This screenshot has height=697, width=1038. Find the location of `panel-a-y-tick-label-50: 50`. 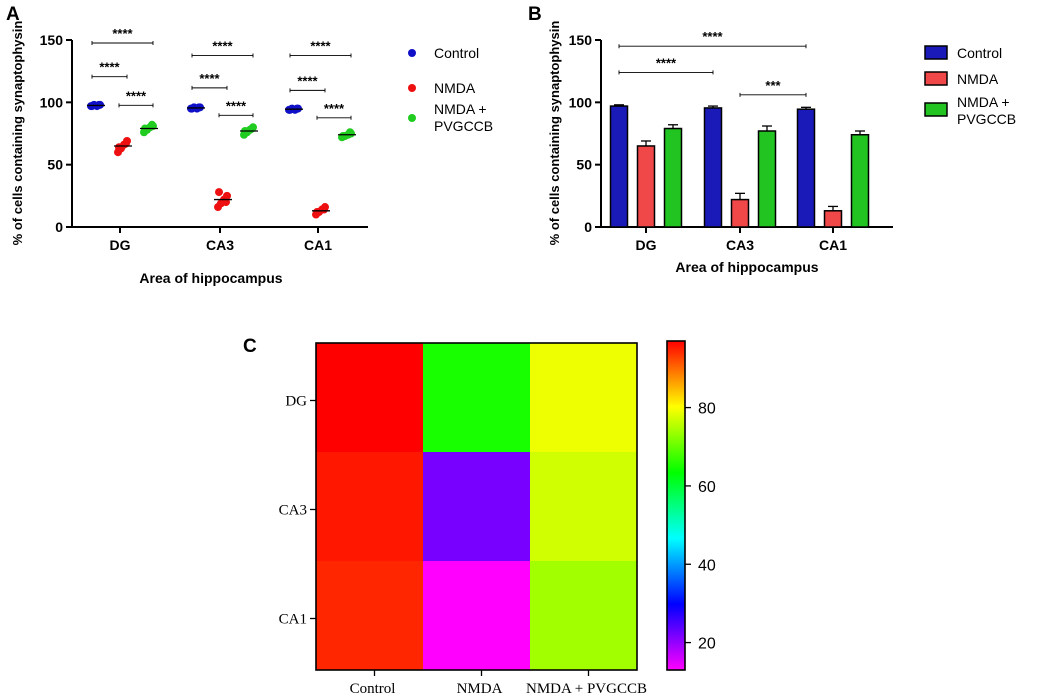

panel-a-y-tick-label-50: 50 is located at coordinates (55, 165).